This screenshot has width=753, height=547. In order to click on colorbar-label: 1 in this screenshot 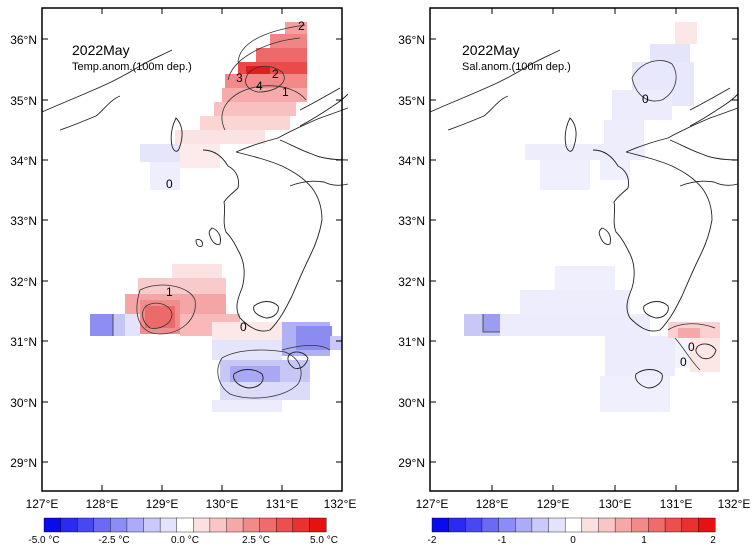, I will do `click(644, 540)`.